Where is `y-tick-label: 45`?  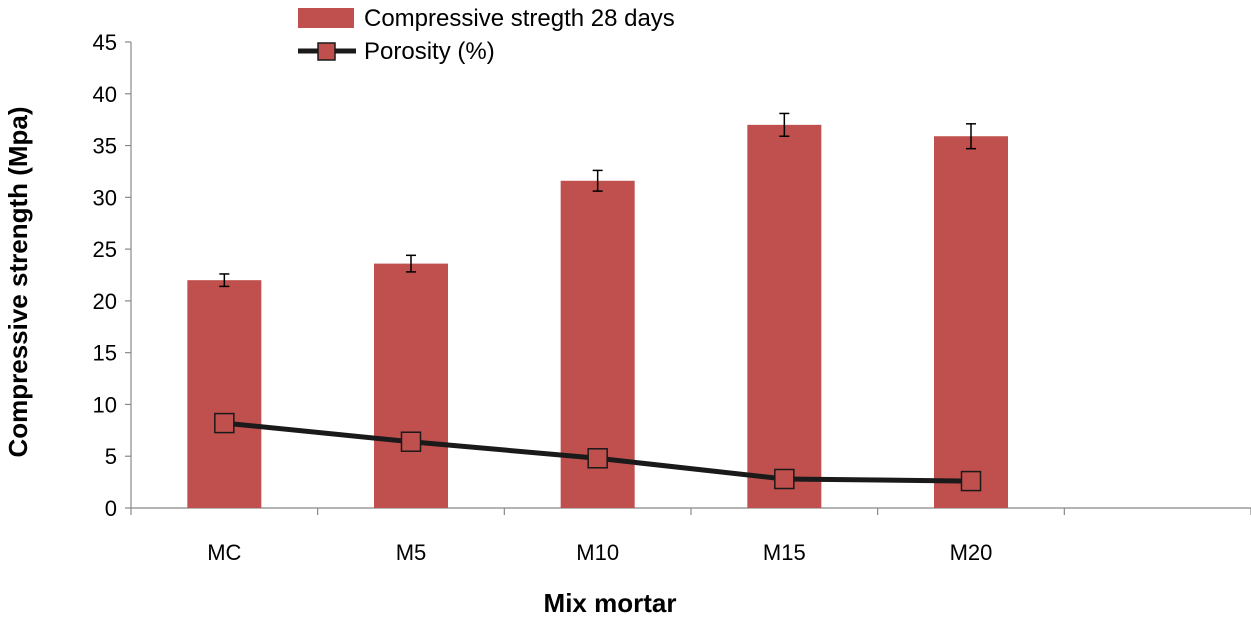 y-tick-label: 45 is located at coordinates (105, 42).